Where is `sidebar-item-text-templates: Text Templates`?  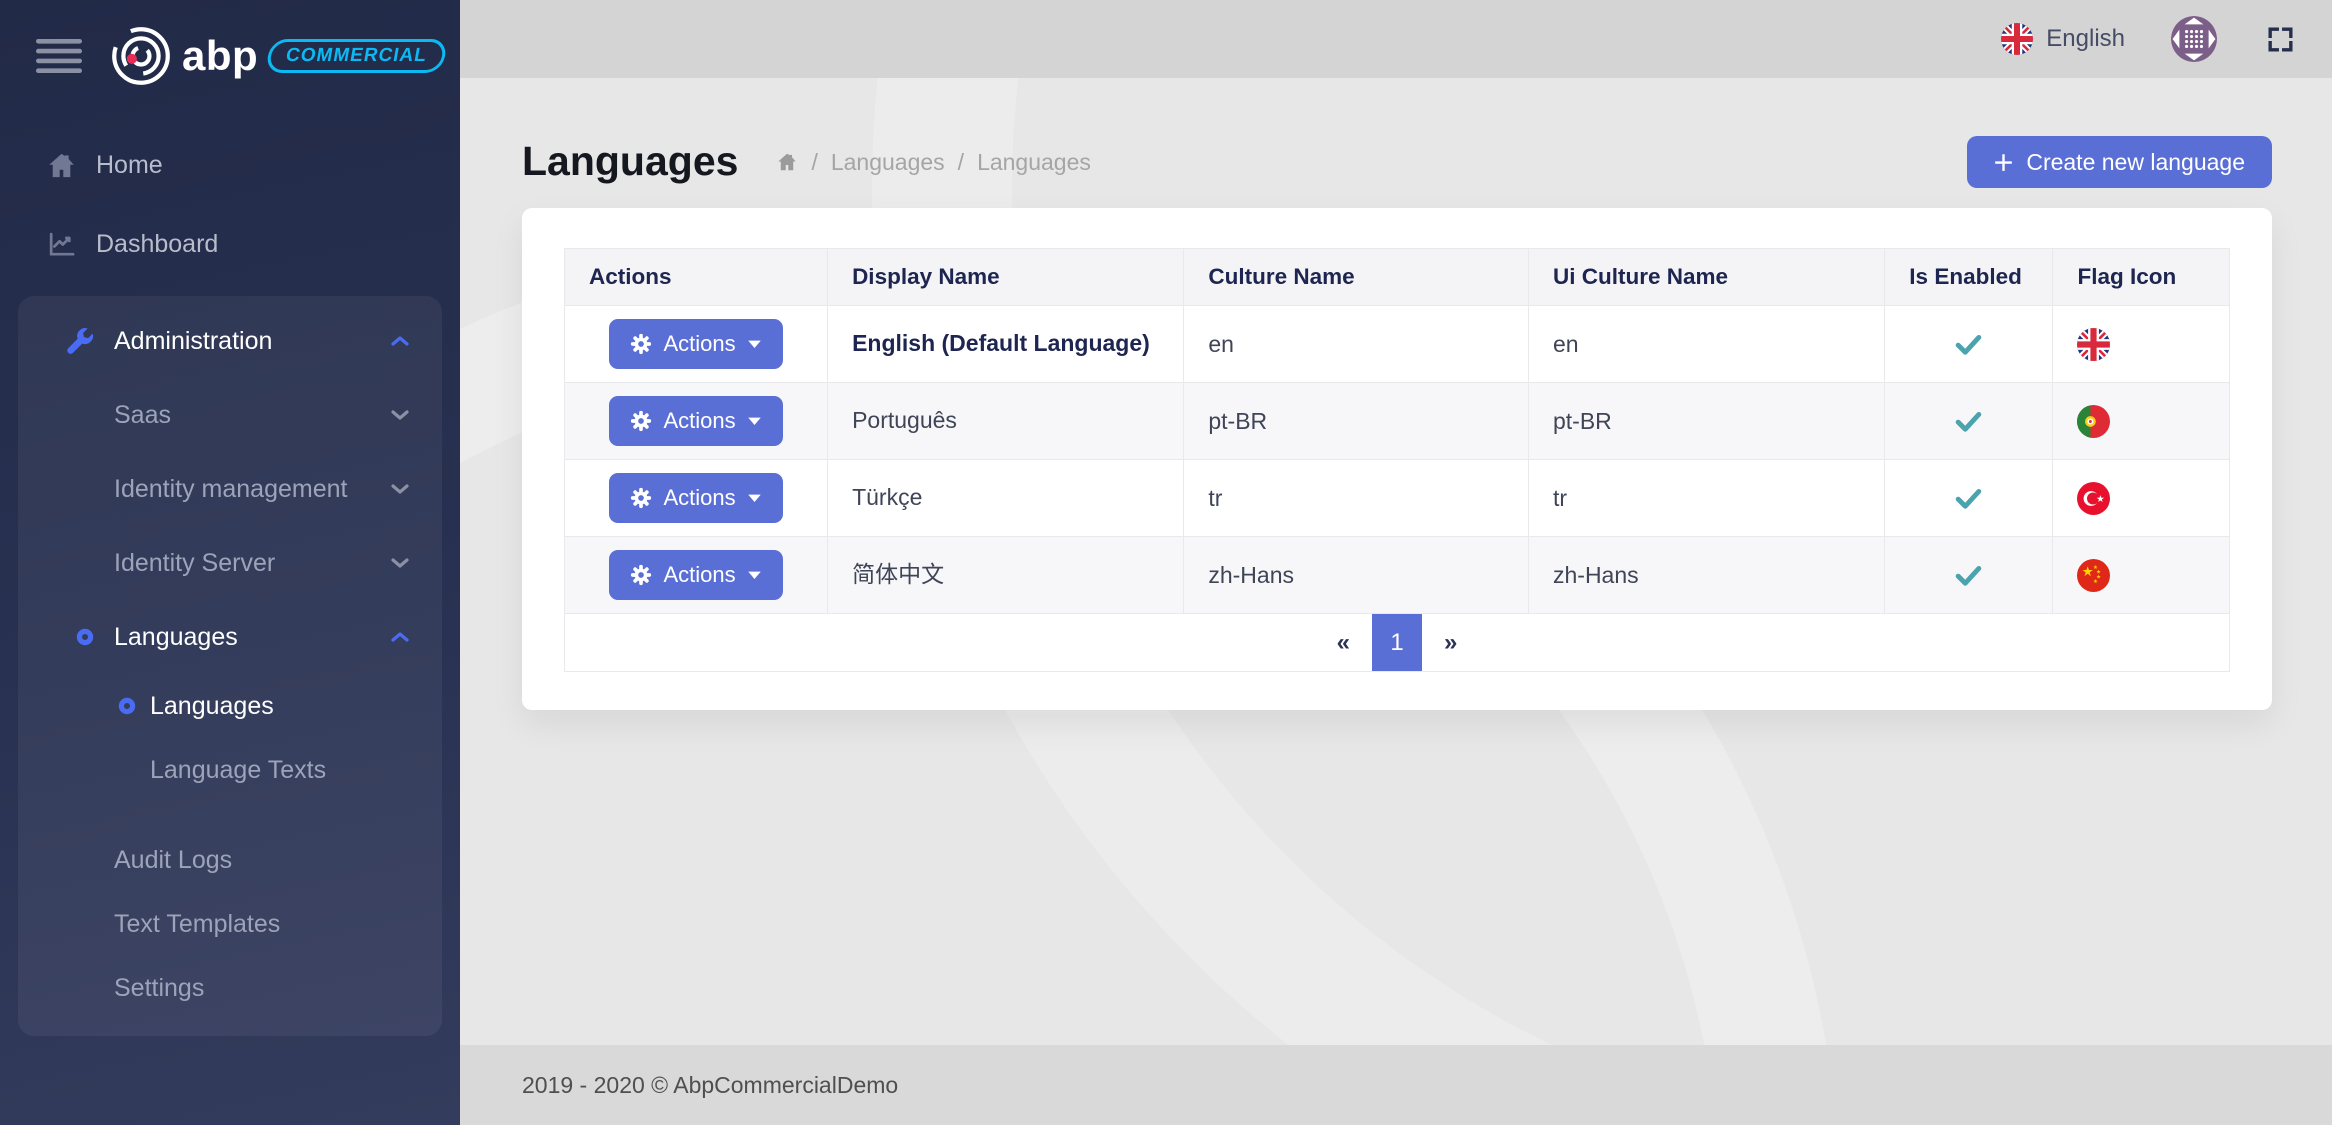
sidebar-item-text-templates: Text Templates is located at coordinates (230, 924).